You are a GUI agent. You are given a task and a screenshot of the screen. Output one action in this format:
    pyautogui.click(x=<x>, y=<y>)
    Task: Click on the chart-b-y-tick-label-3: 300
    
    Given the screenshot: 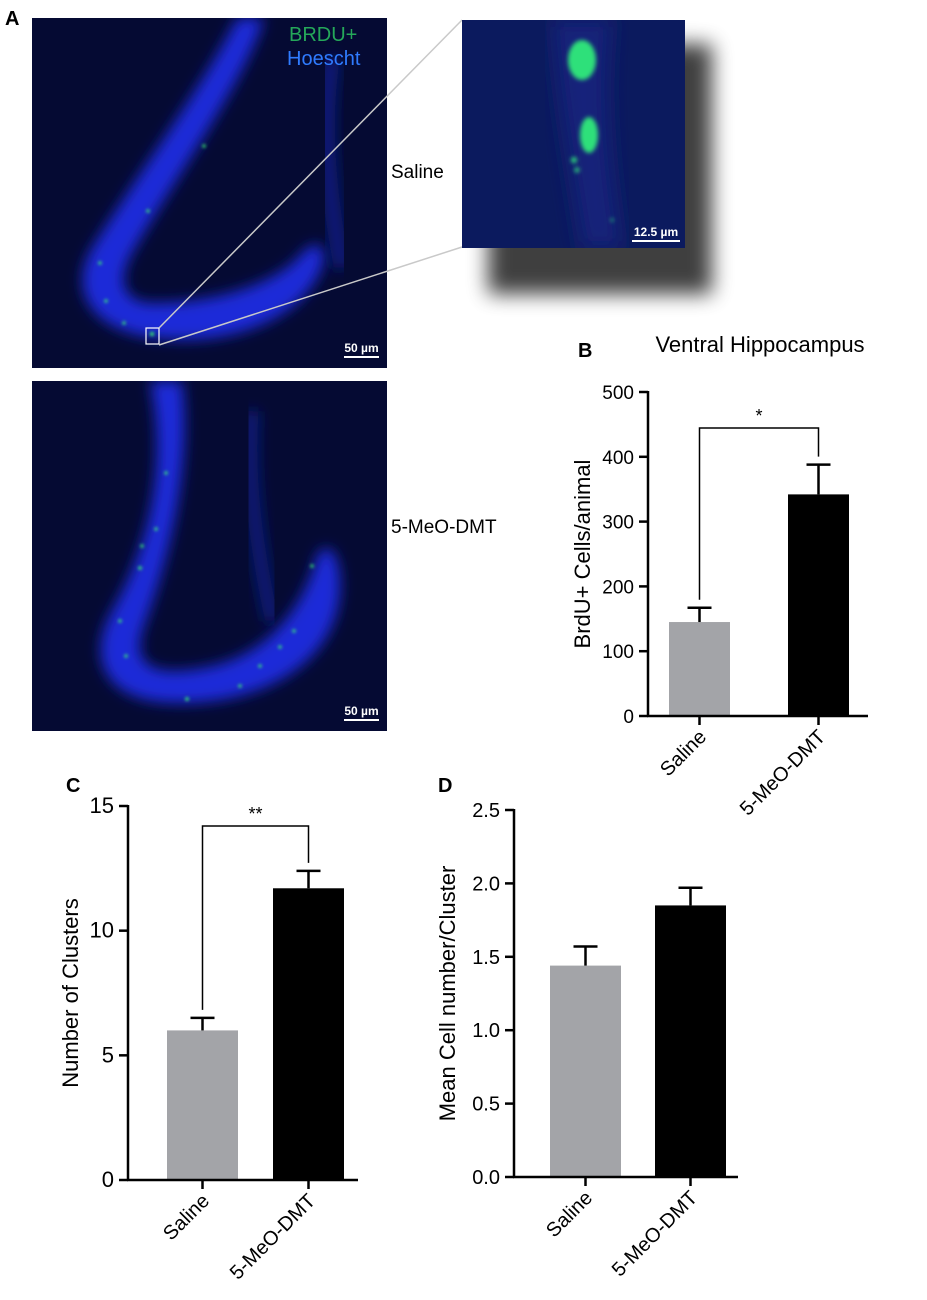 What is the action you would take?
    pyautogui.click(x=618, y=523)
    